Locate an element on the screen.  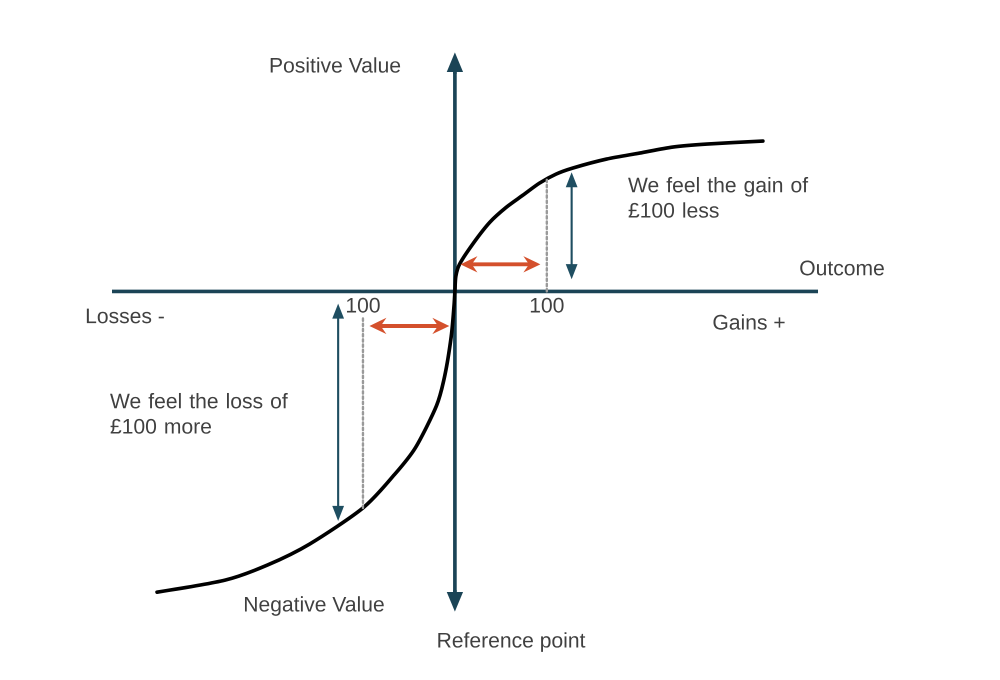
text: Negative Value is located at coordinates (314, 606).